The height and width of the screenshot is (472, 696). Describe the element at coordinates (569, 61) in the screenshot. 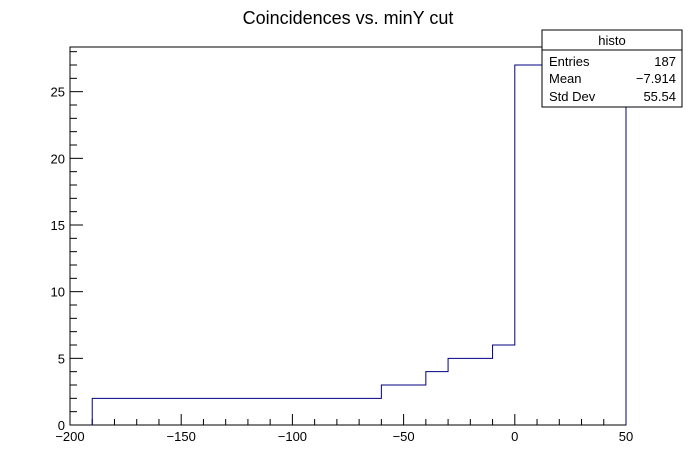

I see `stats-entries-label: Entries` at that location.